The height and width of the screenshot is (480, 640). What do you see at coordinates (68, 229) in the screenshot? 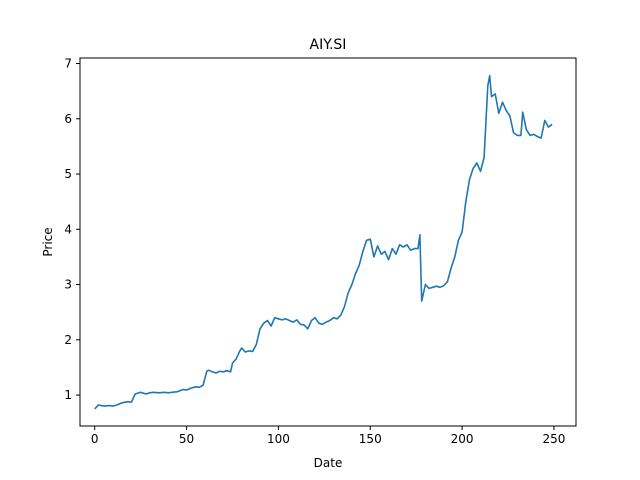
I see `y-tick-label: 4` at bounding box center [68, 229].